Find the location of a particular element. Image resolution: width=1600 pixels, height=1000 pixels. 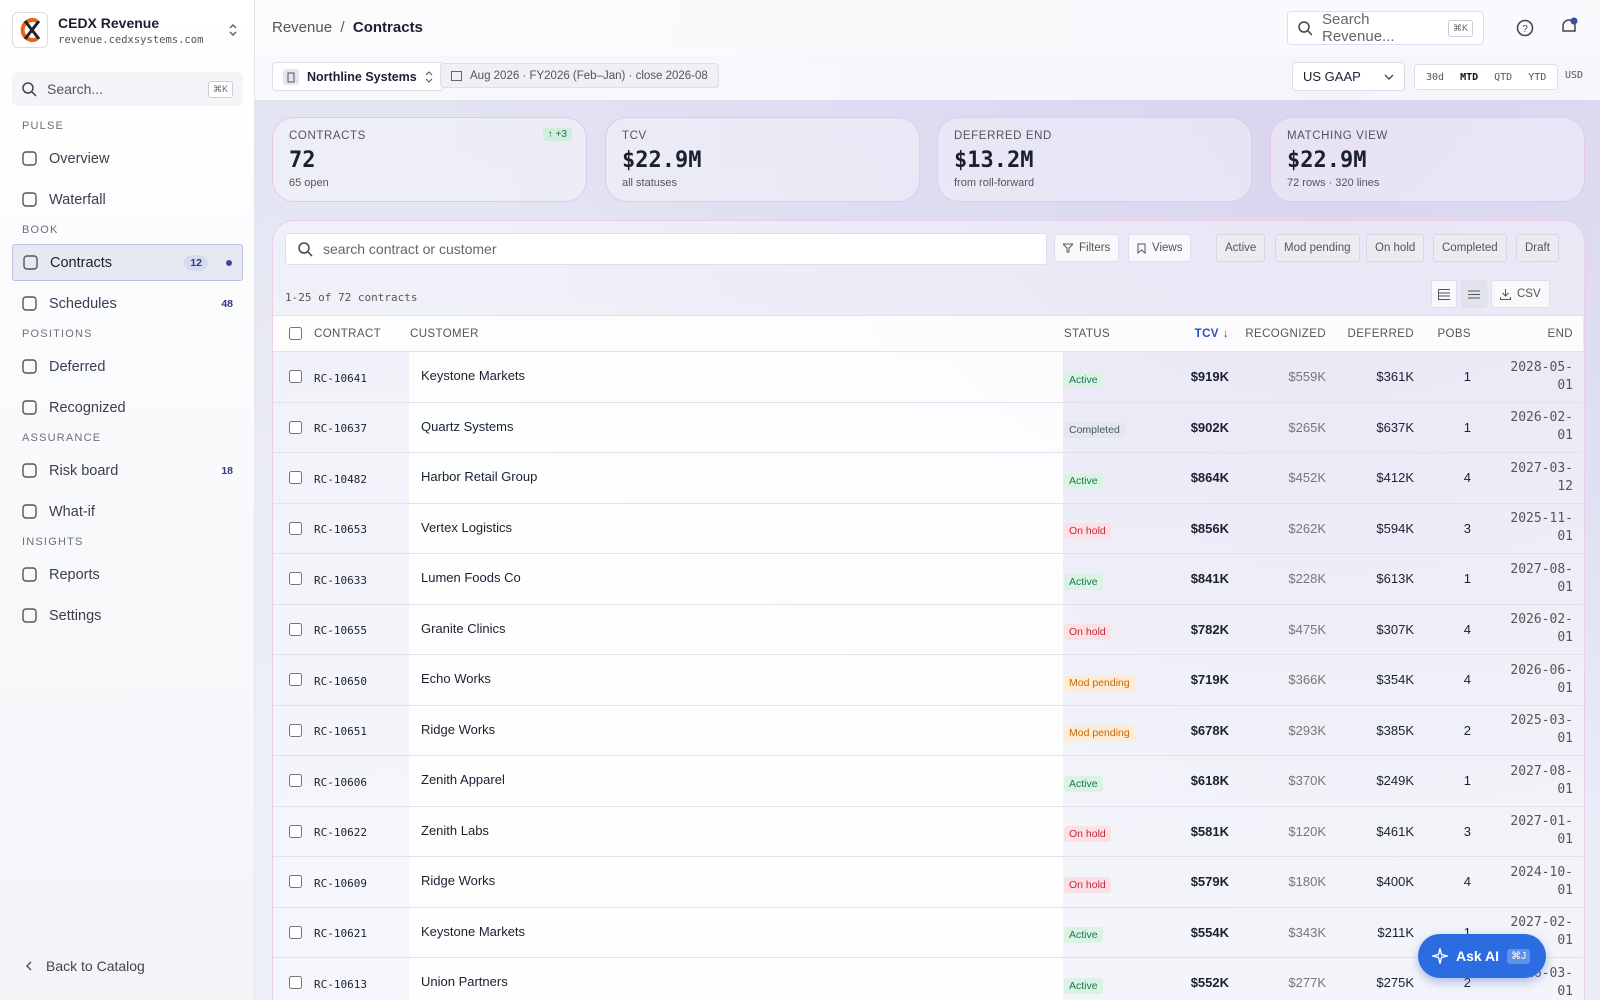

column-header: CONTRACT is located at coordinates (361, 333).